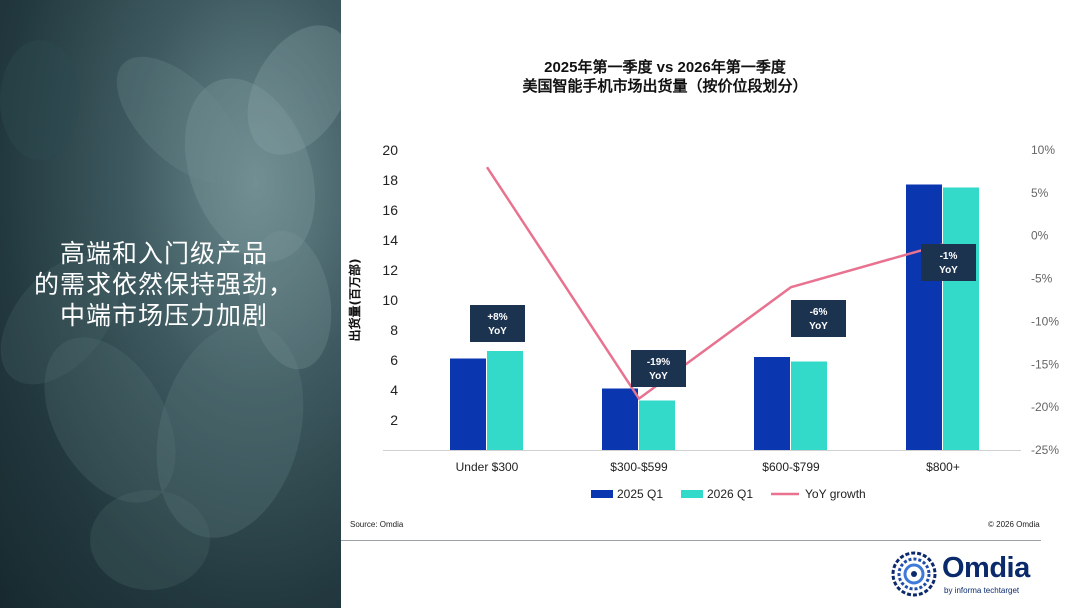 This screenshot has height=608, width=1080. What do you see at coordinates (1042, 279) in the screenshot?
I see `y2-tick-label: -5%` at bounding box center [1042, 279].